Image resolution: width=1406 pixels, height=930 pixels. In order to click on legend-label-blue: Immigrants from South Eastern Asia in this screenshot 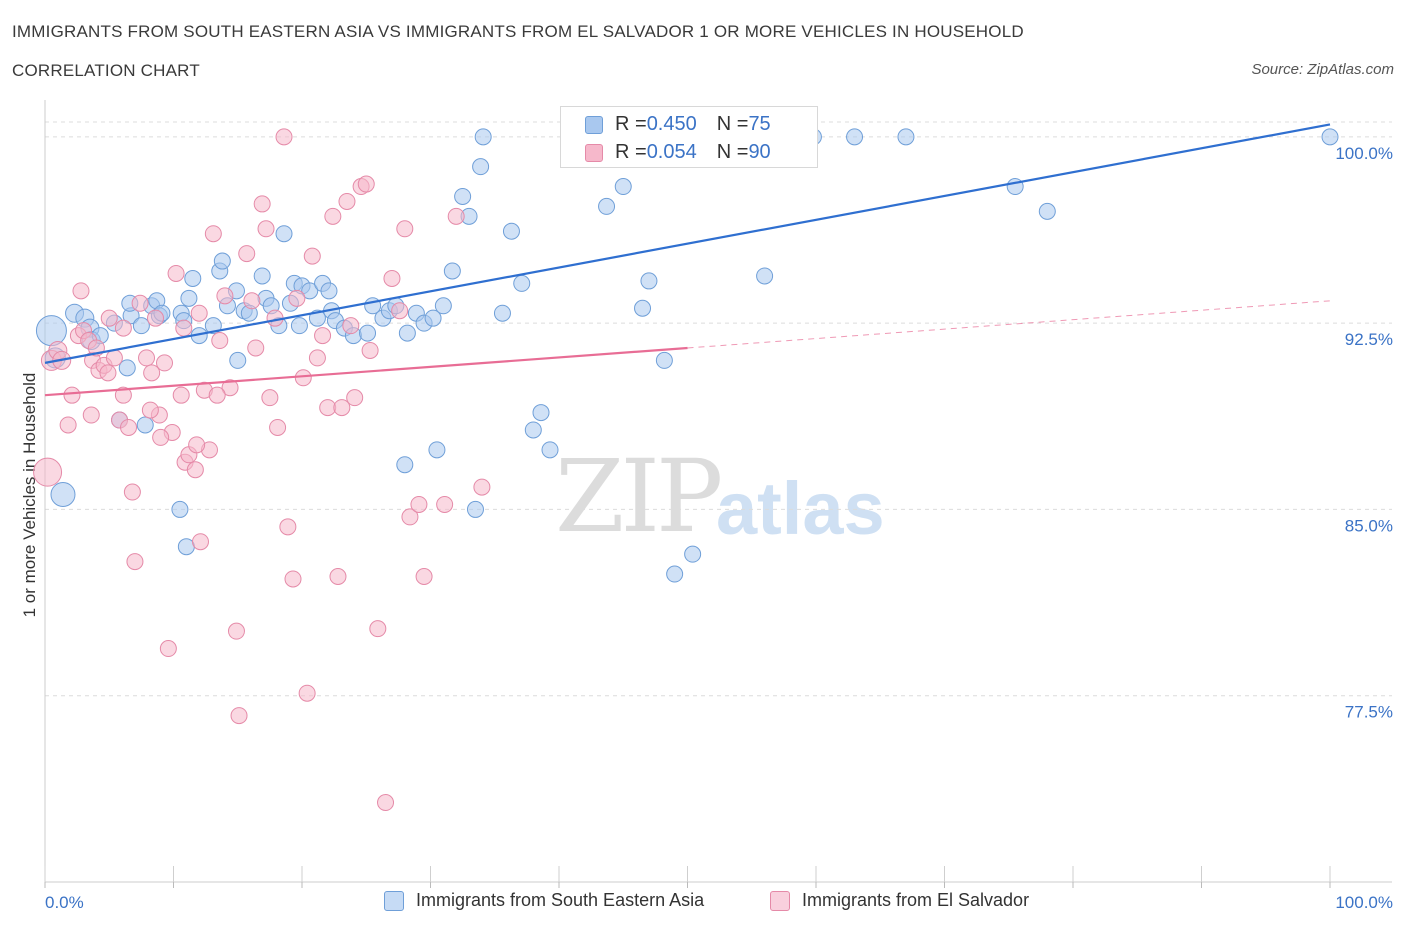, I will do `click(560, 900)`.